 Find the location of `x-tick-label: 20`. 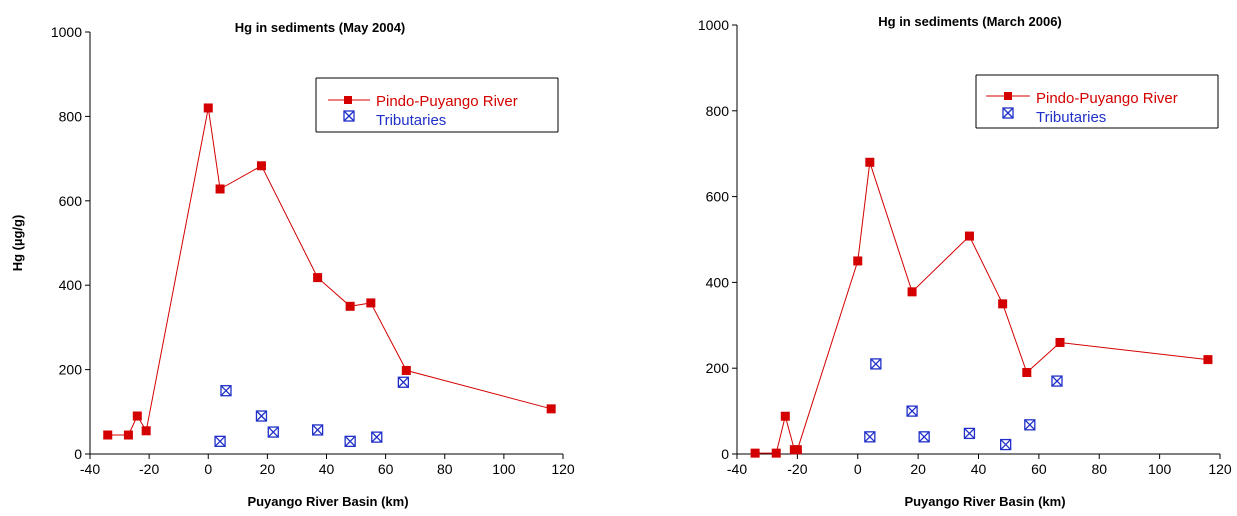

x-tick-label: 20 is located at coordinates (918, 469).